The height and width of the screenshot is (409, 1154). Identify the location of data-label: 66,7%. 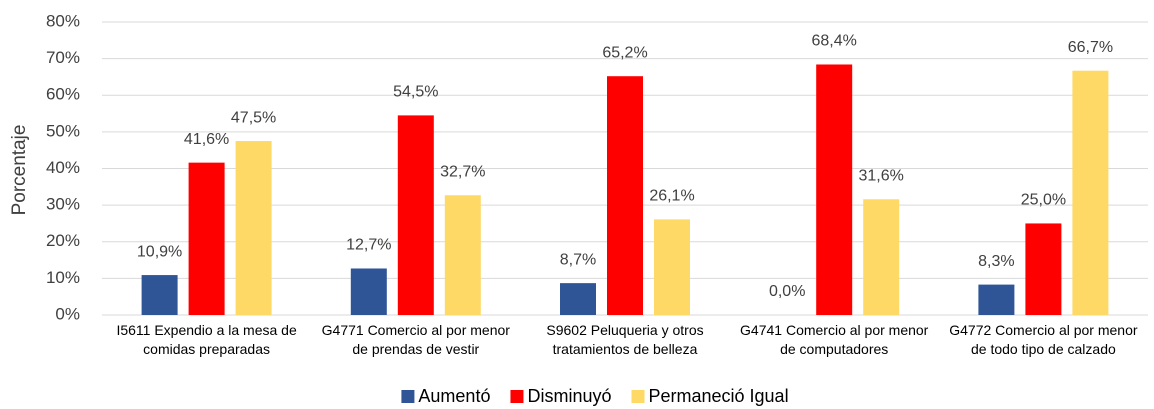
(1090, 47).